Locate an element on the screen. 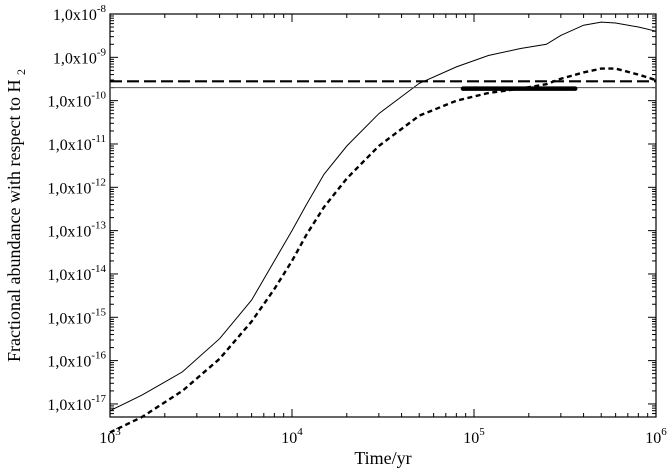  x-tick-label: 10⁴ is located at coordinates (292, 436).